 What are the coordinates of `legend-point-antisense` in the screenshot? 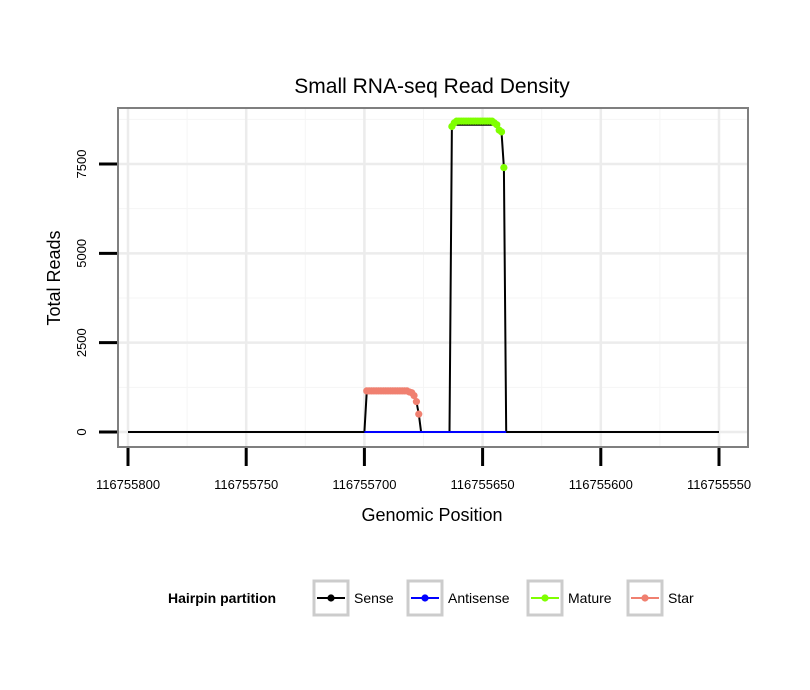 It's located at (425, 598).